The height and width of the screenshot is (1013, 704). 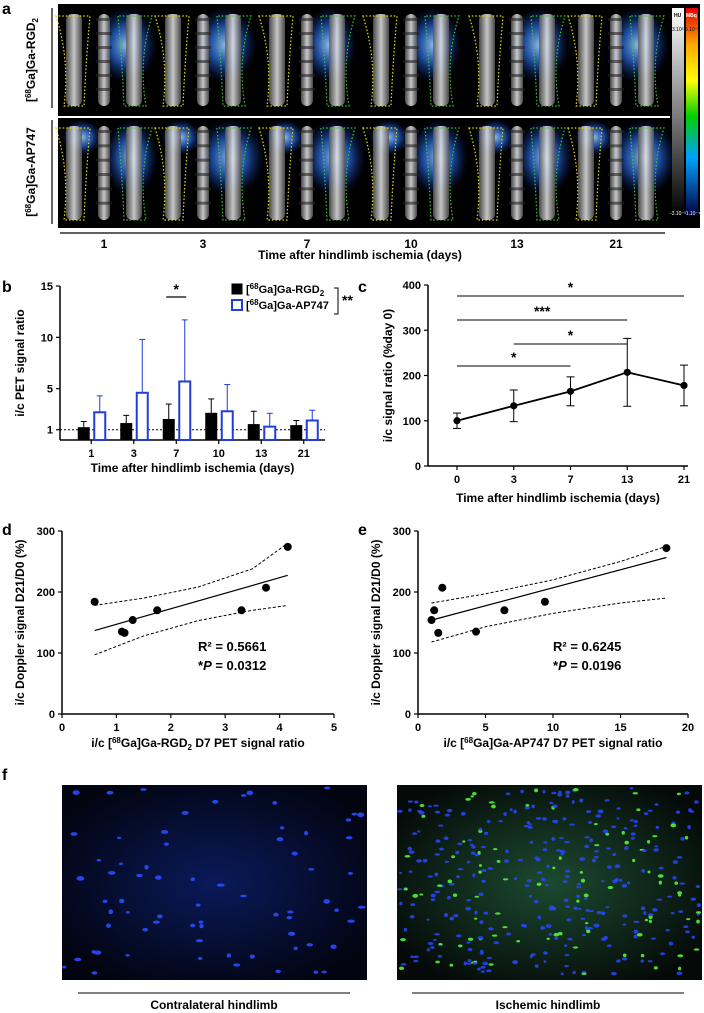 What do you see at coordinates (135, 61) in the screenshot?
I see `ischemic-outline` at bounding box center [135, 61].